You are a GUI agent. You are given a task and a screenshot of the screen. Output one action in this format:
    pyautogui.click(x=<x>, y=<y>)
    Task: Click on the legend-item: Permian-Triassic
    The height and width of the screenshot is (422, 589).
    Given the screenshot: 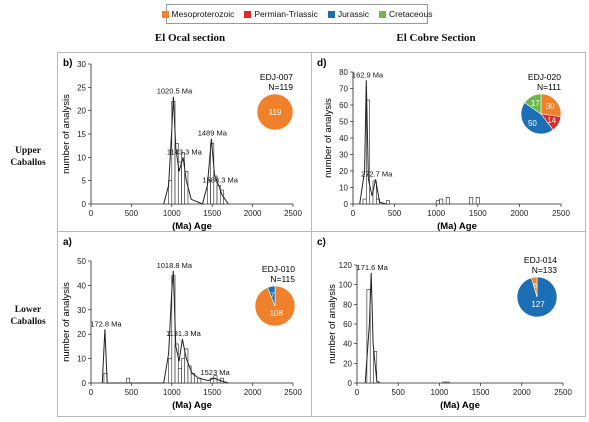 What is the action you would take?
    pyautogui.click(x=281, y=14)
    